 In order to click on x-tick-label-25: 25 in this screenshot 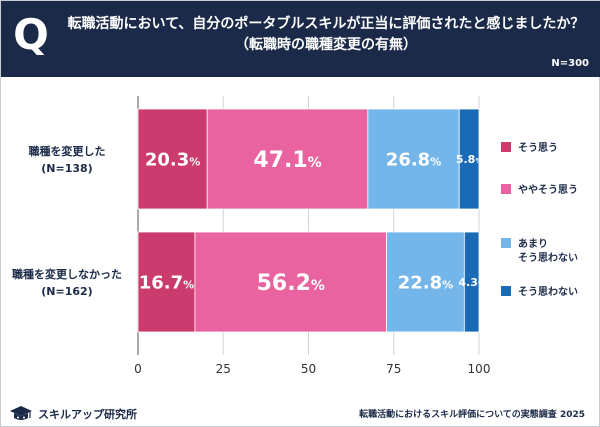, I will do `click(223, 369)`.